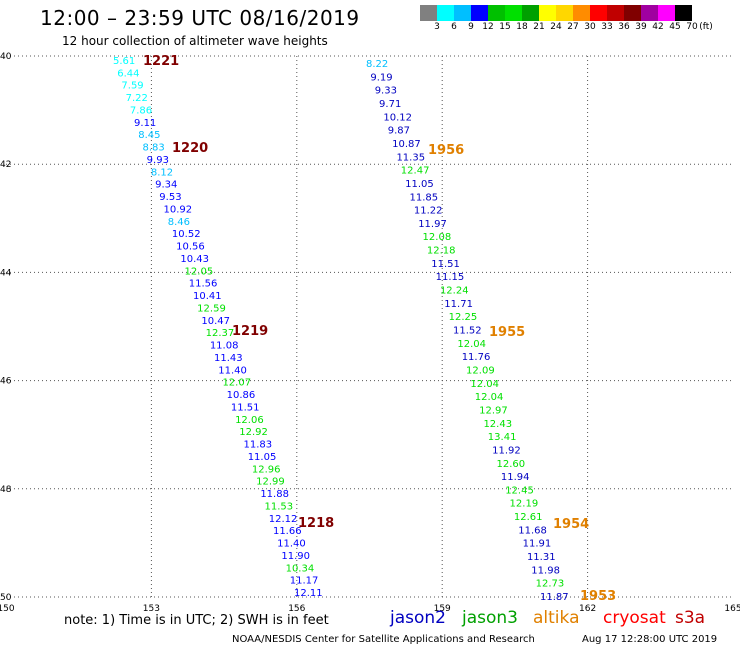  I want to click on lon-tick-label: 150, so click(7, 609).